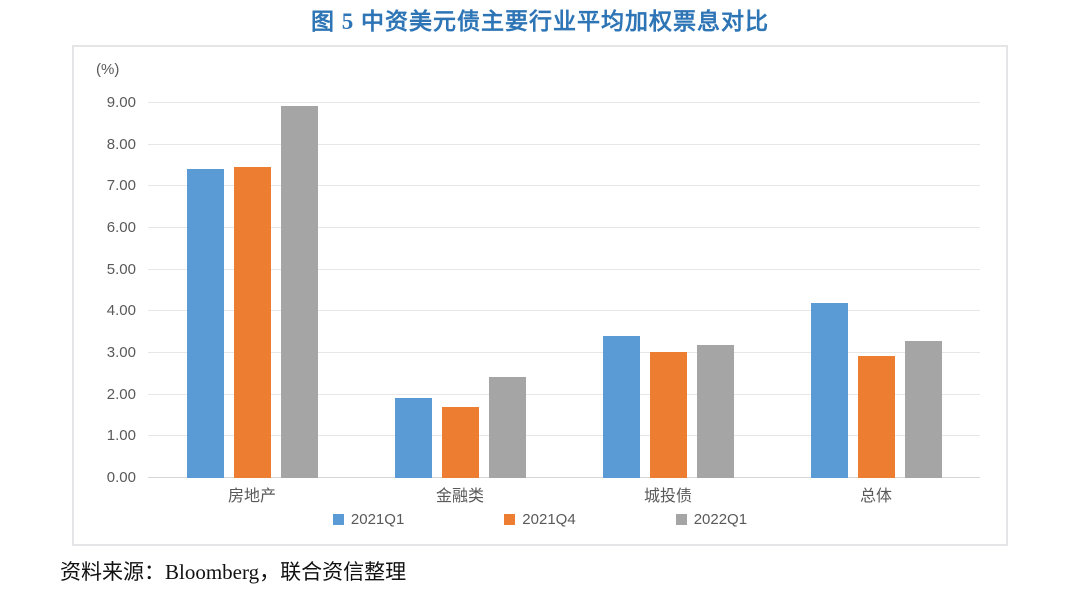 The width and height of the screenshot is (1080, 593). Describe the element at coordinates (233, 572) in the screenshot. I see `source-line: 资料来源：Bloomberg，联合资信整理` at that location.